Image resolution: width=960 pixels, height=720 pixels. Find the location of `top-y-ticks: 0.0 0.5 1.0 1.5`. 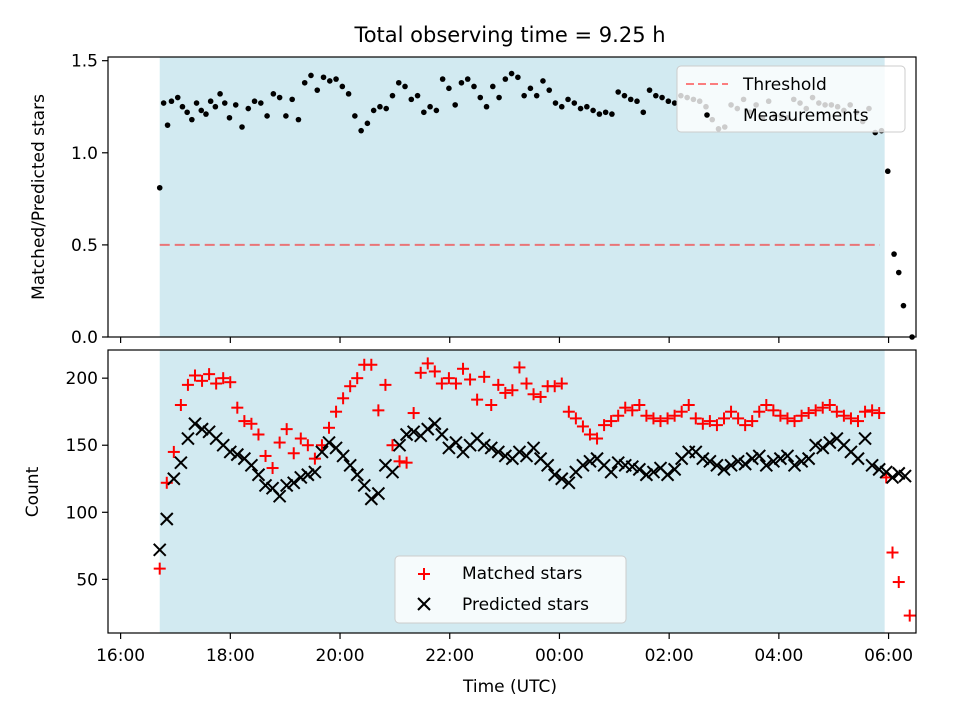

top-y-ticks: 0.0 0.5 1.0 1.5 is located at coordinates (89, 200).